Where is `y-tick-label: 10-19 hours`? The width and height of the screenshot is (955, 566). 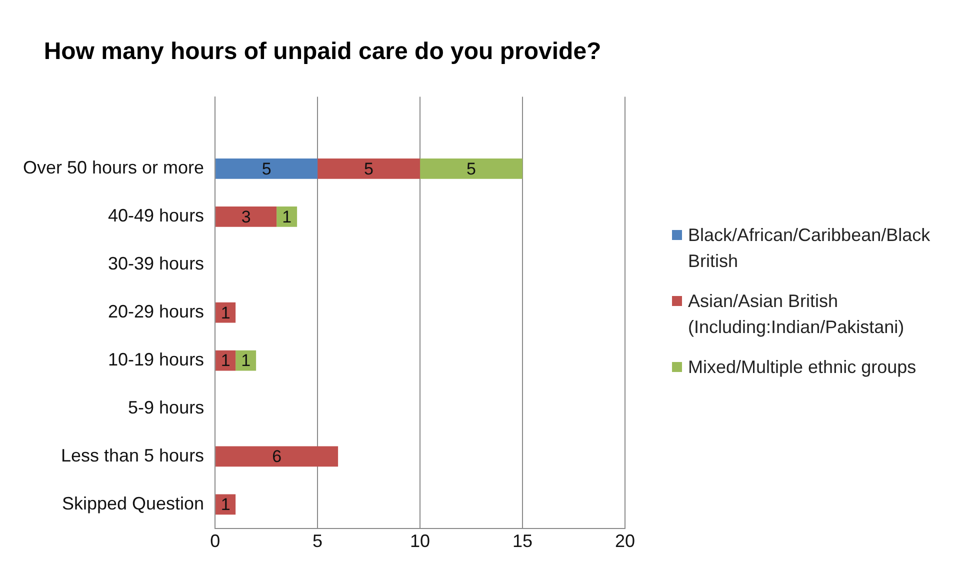
y-tick-label: 10-19 hours is located at coordinates (156, 360).